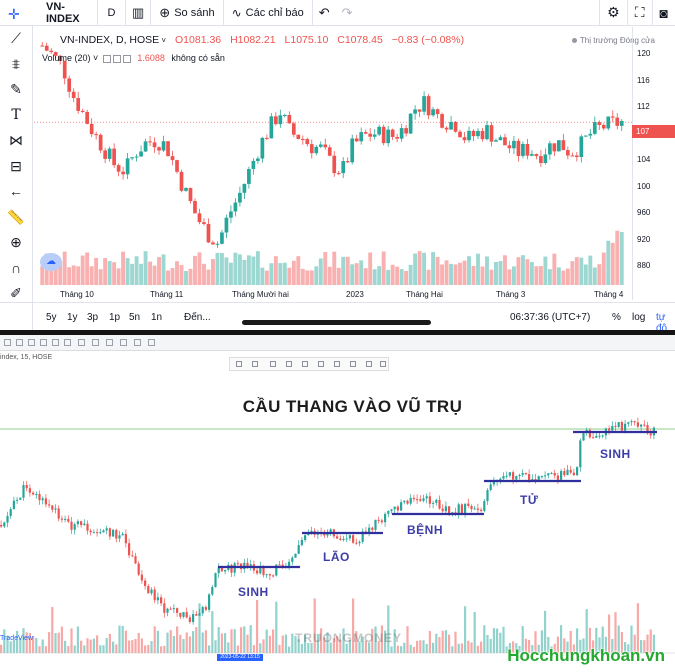 Image resolution: width=675 pixels, height=672 pixels. Describe the element at coordinates (639, 13) in the screenshot. I see `fullscreen-icon: ⛶` at that location.